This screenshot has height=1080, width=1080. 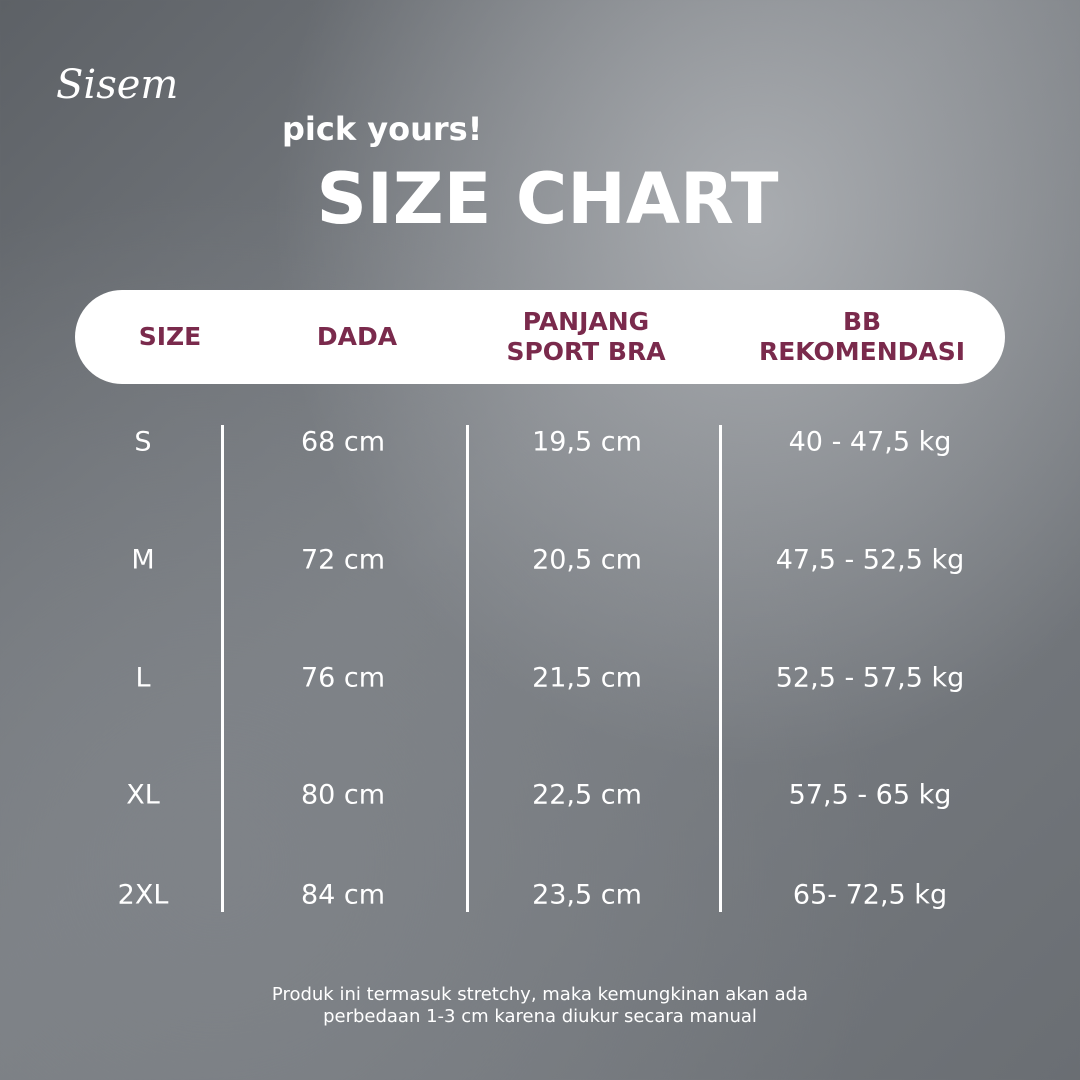 What do you see at coordinates (862, 351) in the screenshot?
I see `header-line: REKOMENDASI` at bounding box center [862, 351].